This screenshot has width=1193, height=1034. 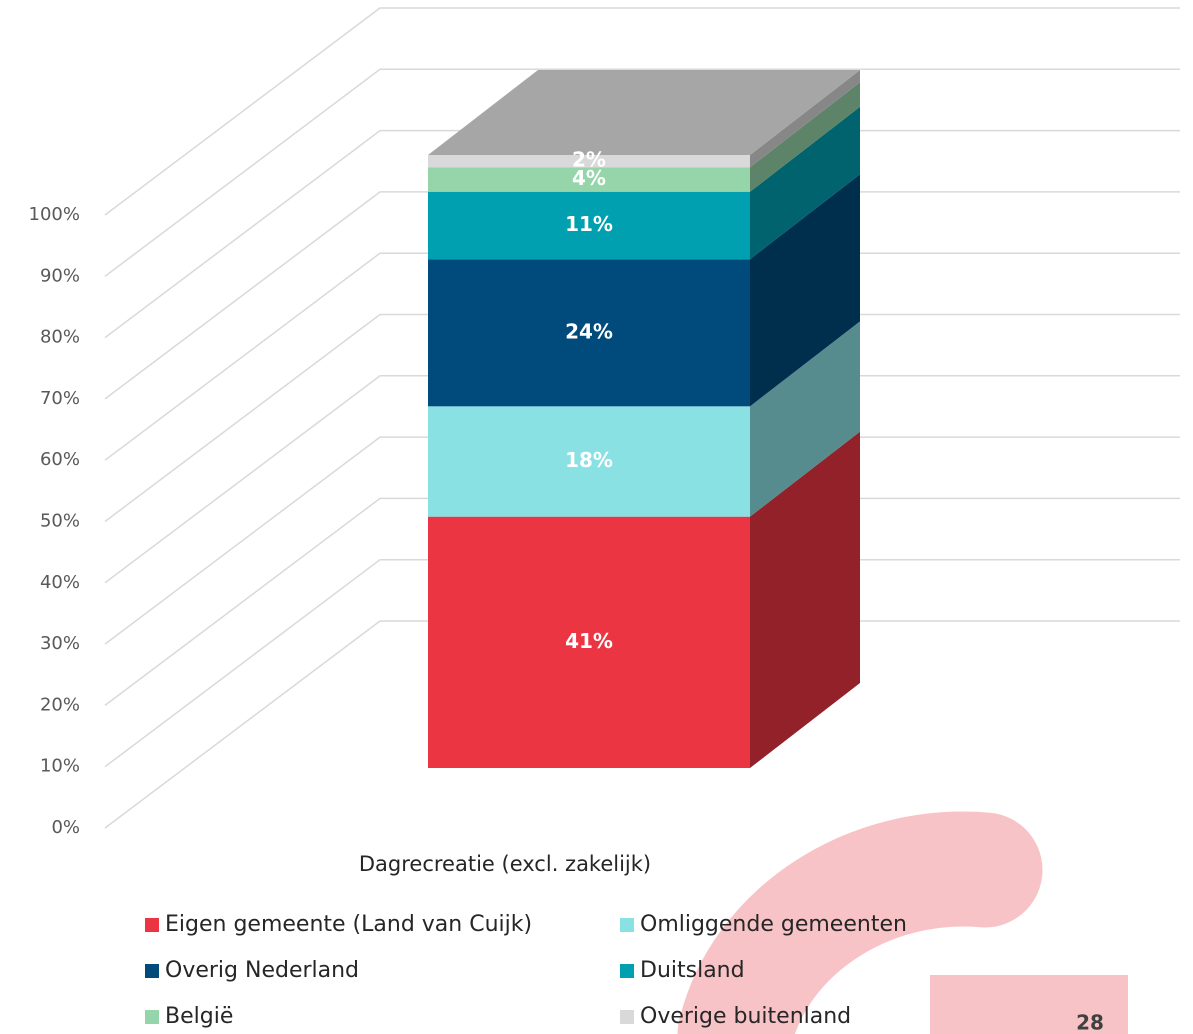 What do you see at coordinates (60, 521) in the screenshot?
I see `y-tick-label: 50%` at bounding box center [60, 521].